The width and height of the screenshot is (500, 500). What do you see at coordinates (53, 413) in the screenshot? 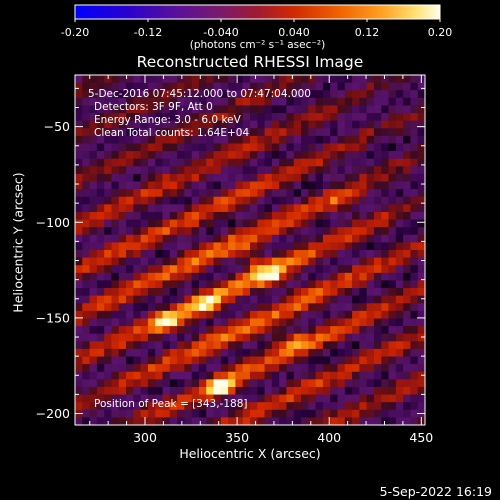
I see `y-tick-label: −200` at bounding box center [53, 413].